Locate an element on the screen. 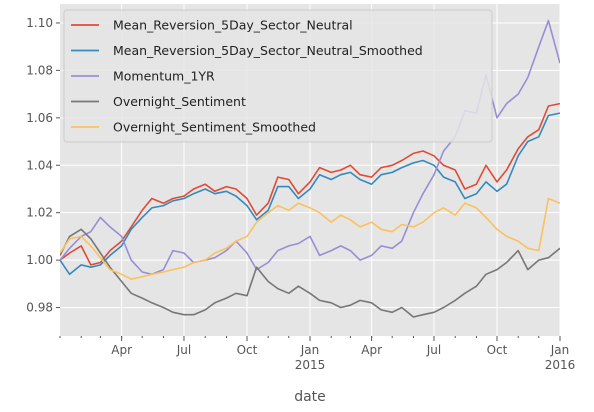 The height and width of the screenshot is (412, 594). y-tick-label: 1.10 is located at coordinates (39, 23).